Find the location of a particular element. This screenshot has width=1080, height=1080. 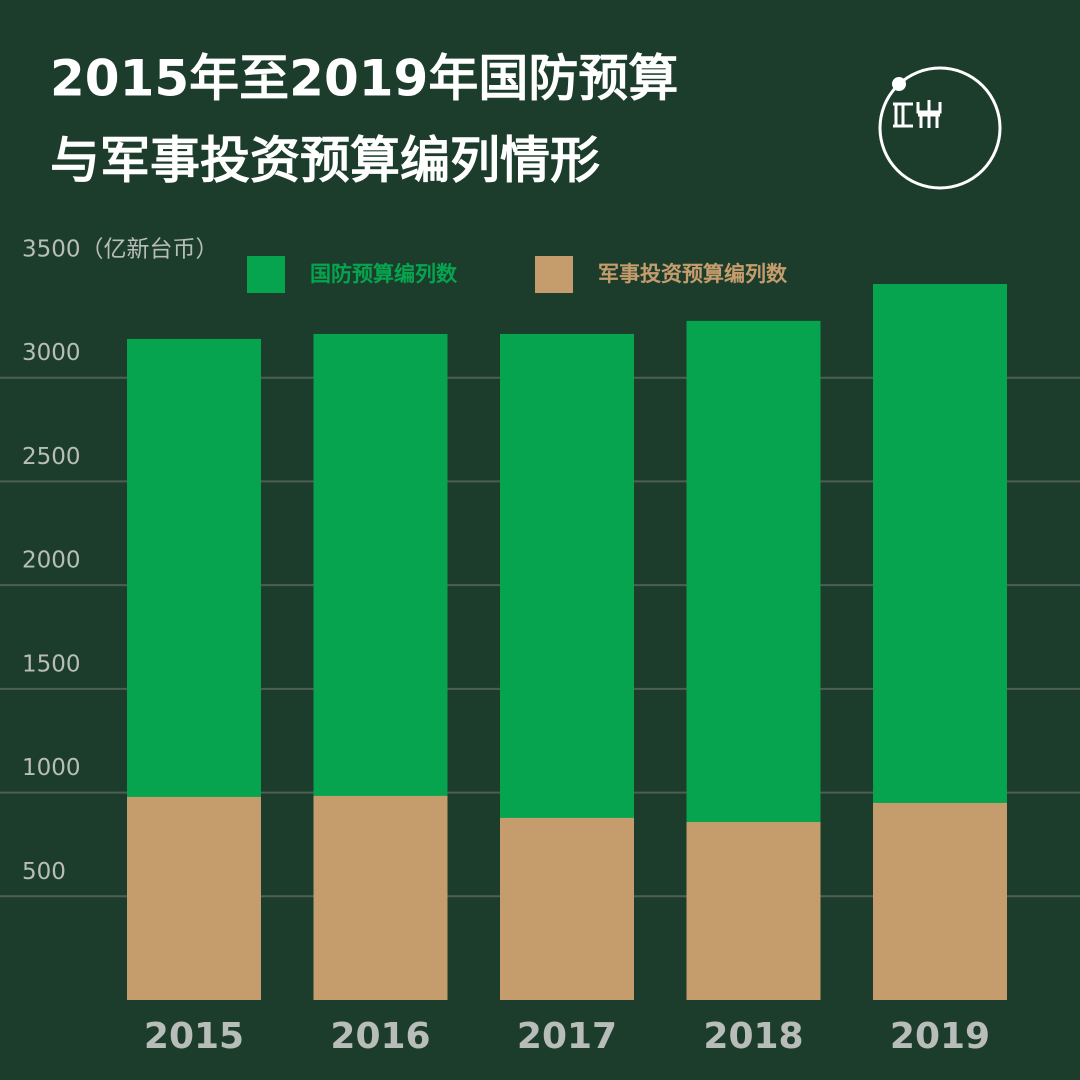

logo is located at coordinates (940, 128).